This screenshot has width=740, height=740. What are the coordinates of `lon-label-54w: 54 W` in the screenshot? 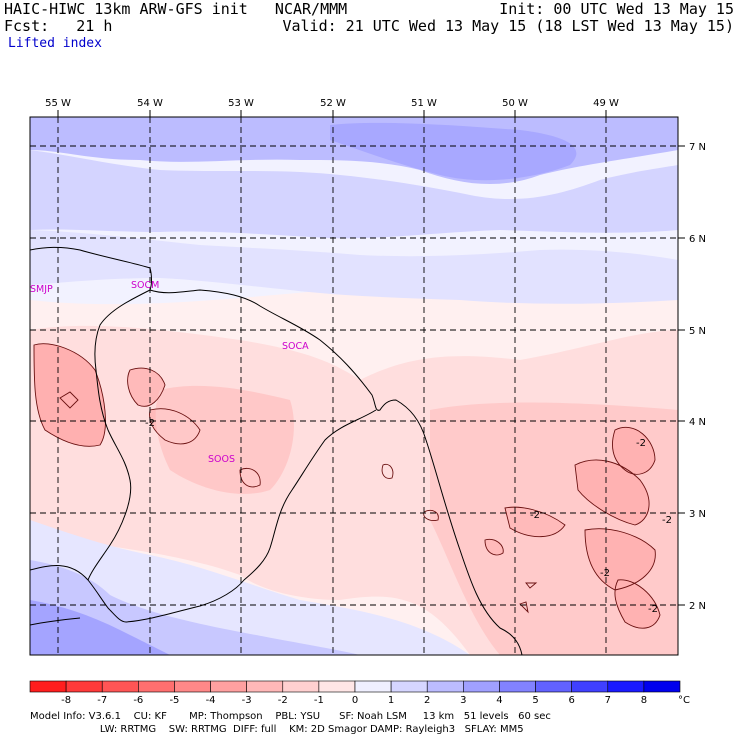 It's located at (150, 103).